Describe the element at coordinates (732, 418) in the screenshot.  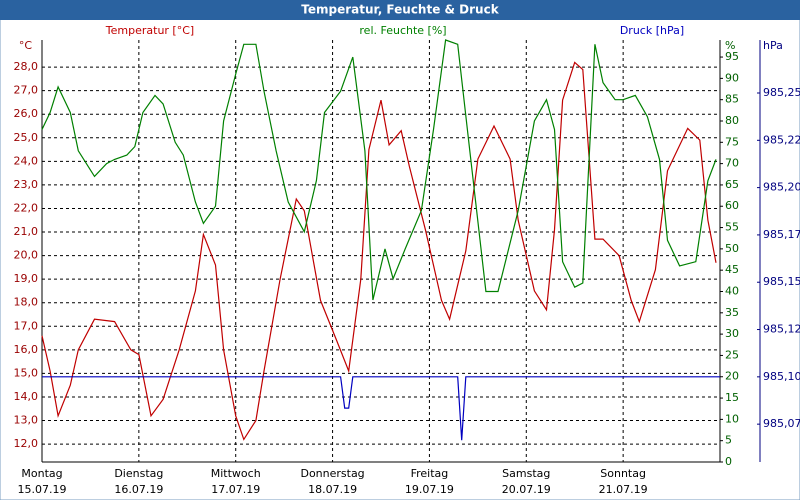
I see `y2-tick-label: 10` at that location.